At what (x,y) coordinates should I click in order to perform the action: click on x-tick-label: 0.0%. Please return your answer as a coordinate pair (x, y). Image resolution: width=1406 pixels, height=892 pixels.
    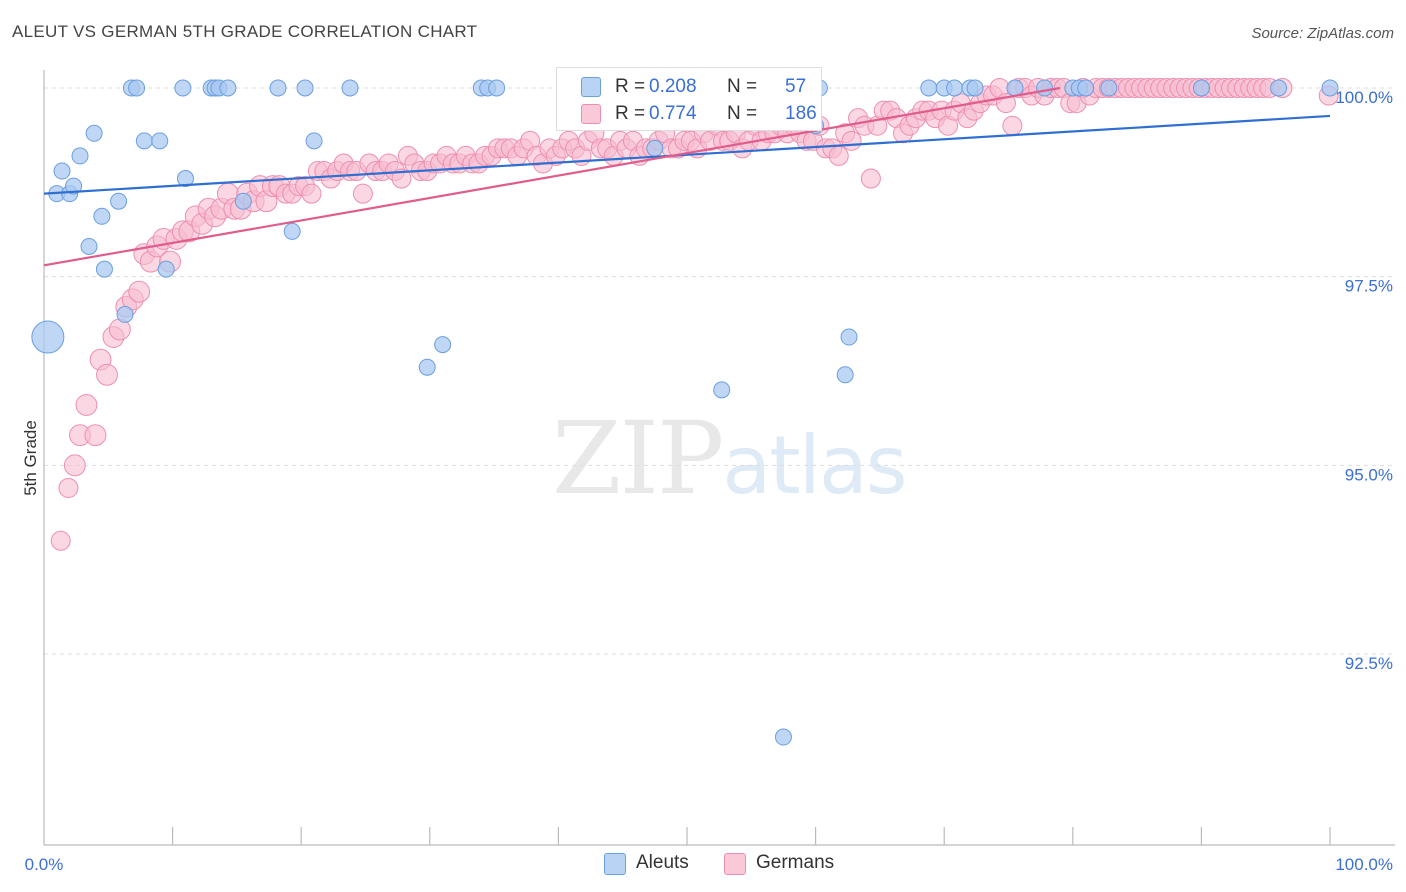
    Looking at the image, I should click on (44, 864).